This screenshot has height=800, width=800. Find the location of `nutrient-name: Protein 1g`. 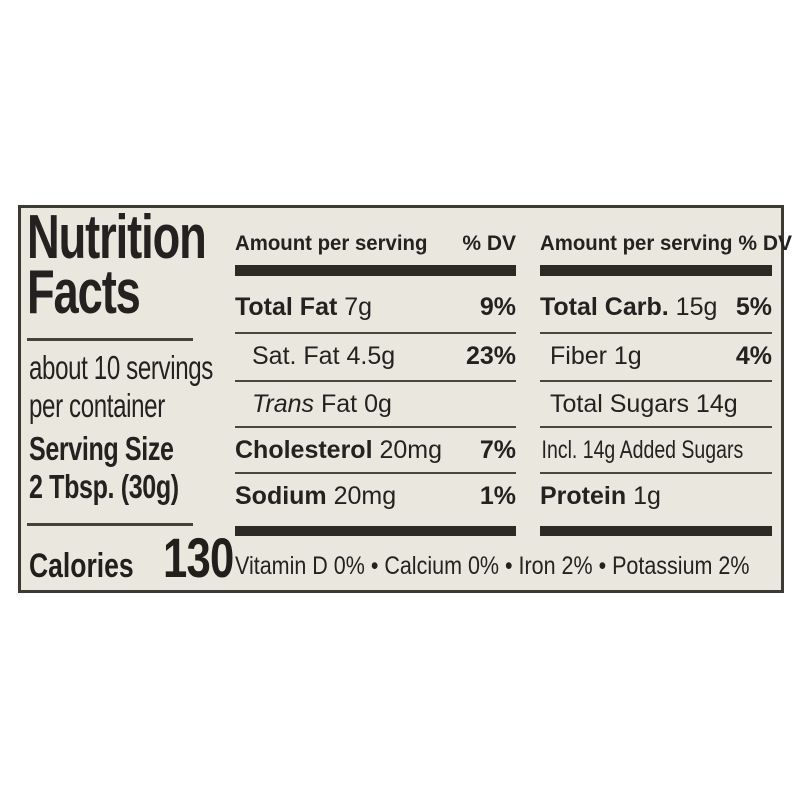

nutrient-name: Protein 1g is located at coordinates (600, 496).